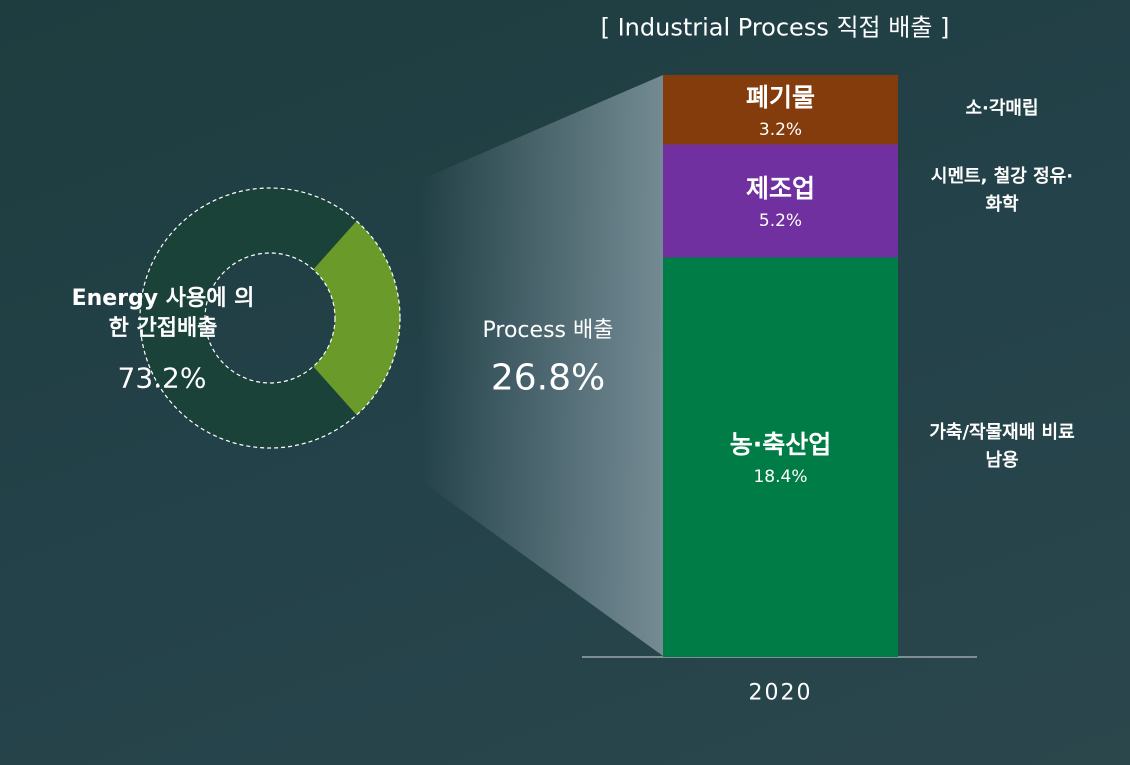 This screenshot has height=765, width=1130. What do you see at coordinates (780, 445) in the screenshot?
I see `segment-name: 농·축산업` at bounding box center [780, 445].